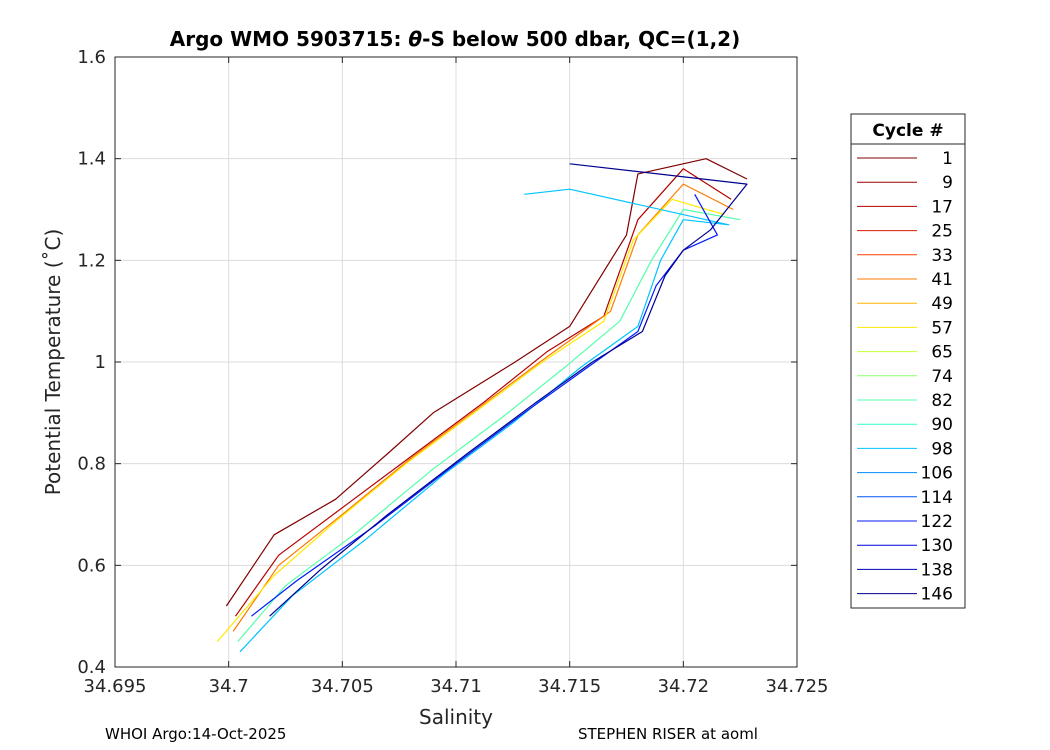  What do you see at coordinates (942, 232) in the screenshot?
I see `legend-entry-label: 25` at bounding box center [942, 232].